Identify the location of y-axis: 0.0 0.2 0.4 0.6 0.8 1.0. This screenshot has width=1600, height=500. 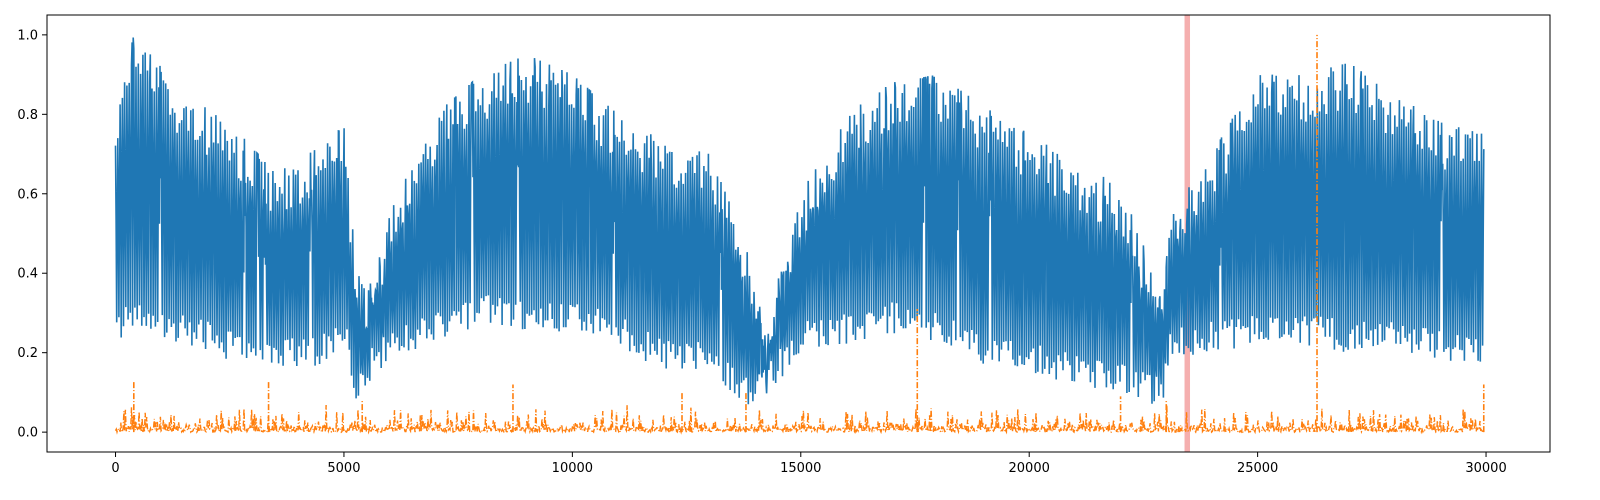
(32, 234).